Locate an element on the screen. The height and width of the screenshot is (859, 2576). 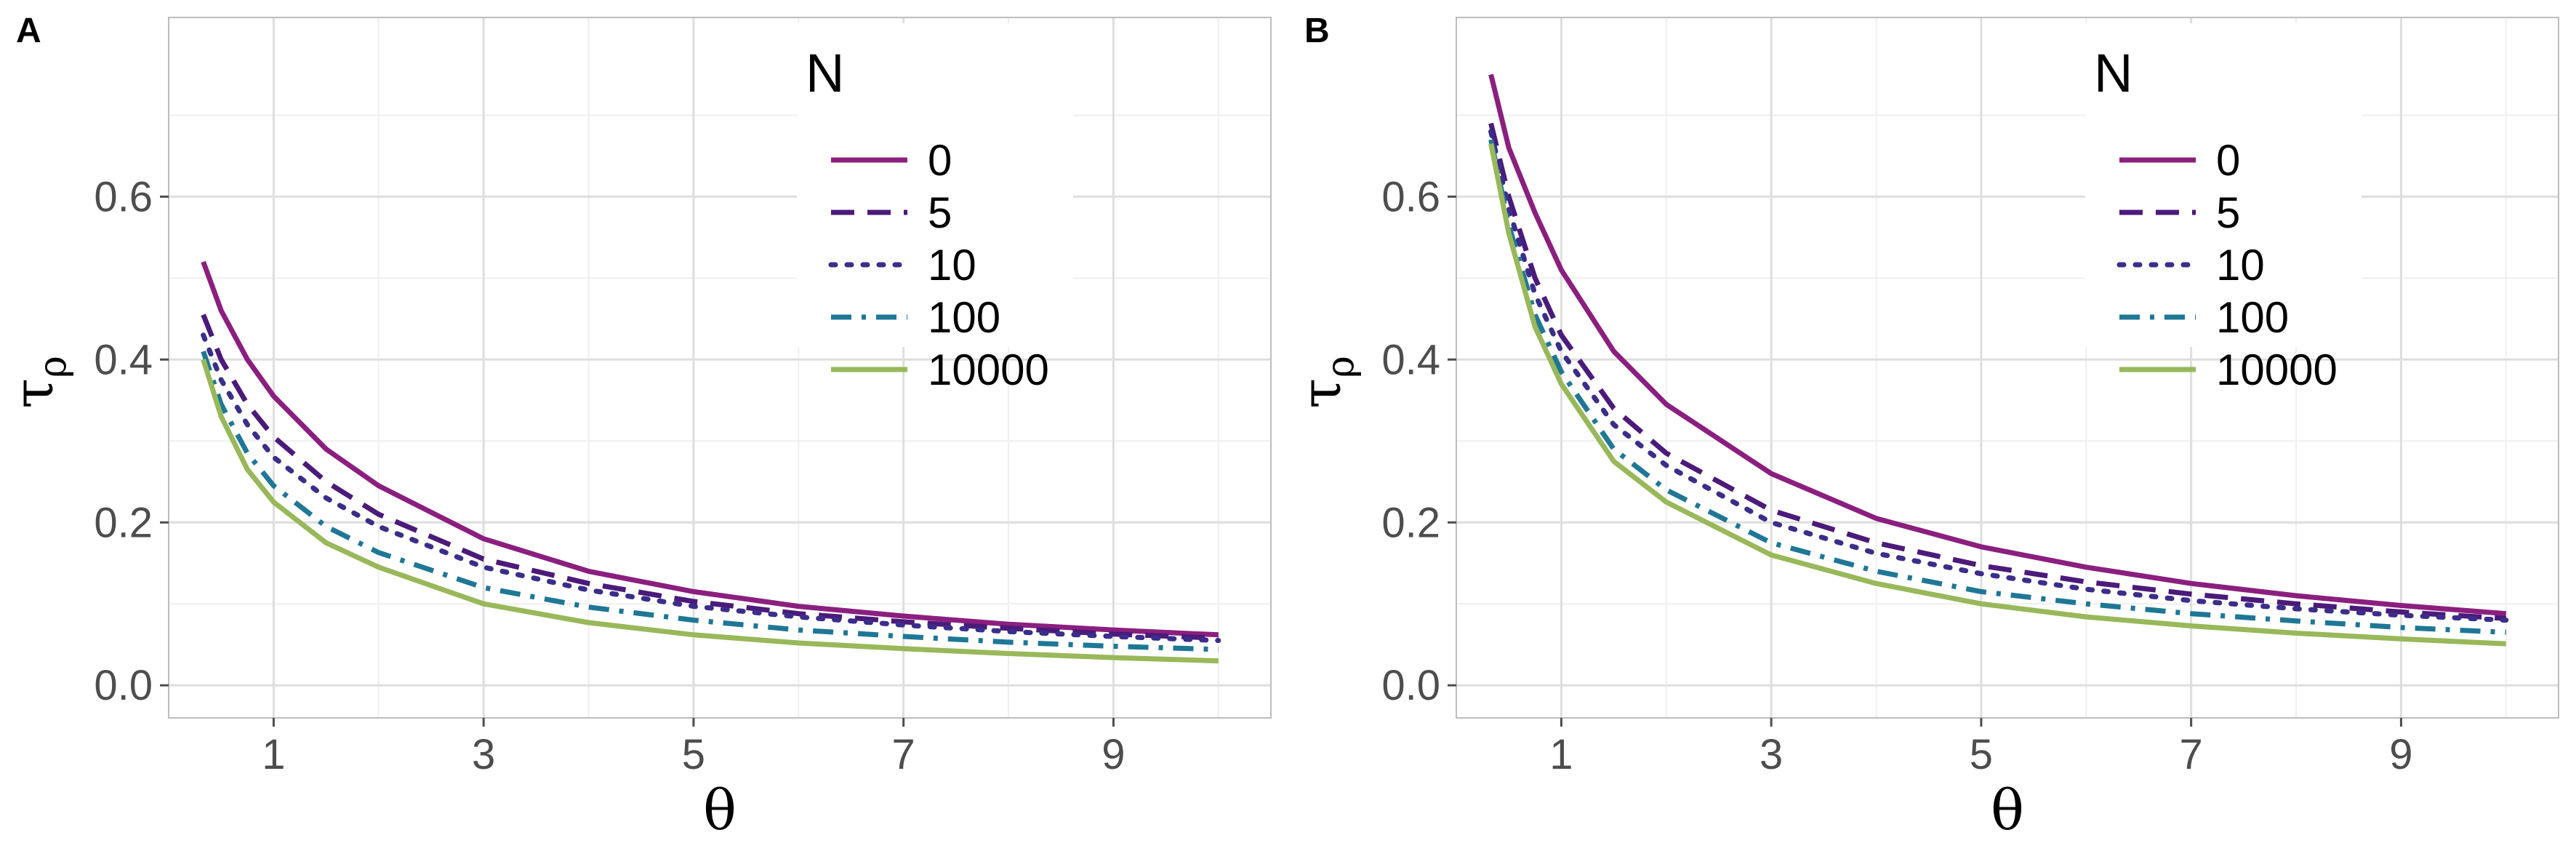
panel-label: B is located at coordinates (1317, 31).